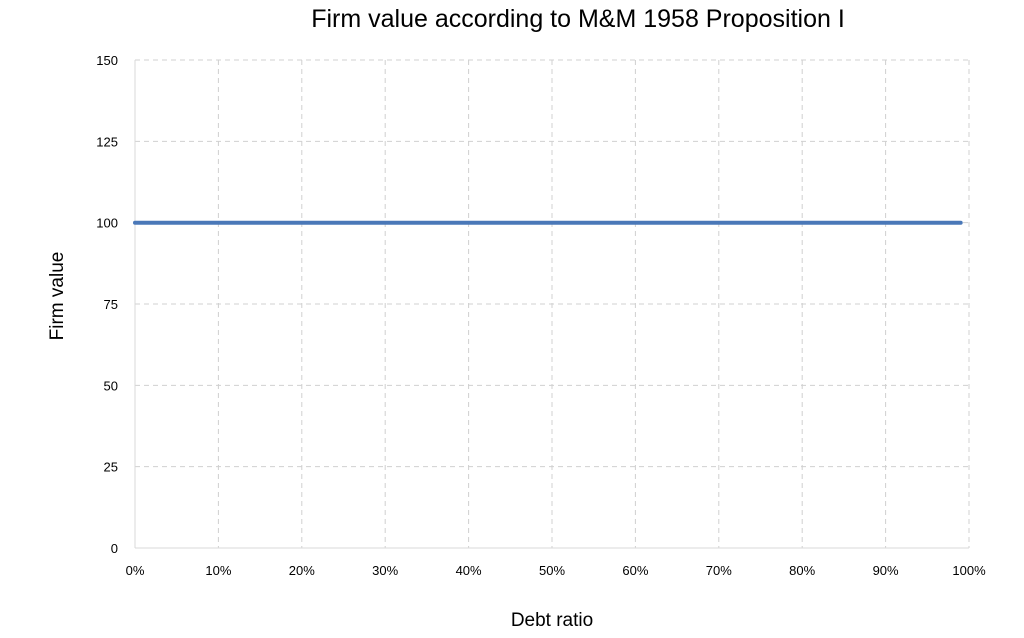 The height and width of the screenshot is (638, 1024). I want to click on x-tick-label: 100%, so click(969, 570).